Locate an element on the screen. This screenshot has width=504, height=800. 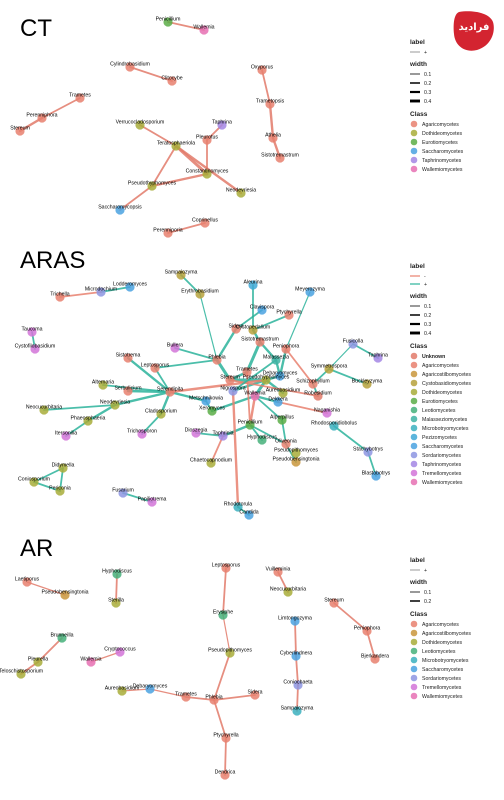
edge-wallemia-alperpillus is located at coordinates (268, 408).